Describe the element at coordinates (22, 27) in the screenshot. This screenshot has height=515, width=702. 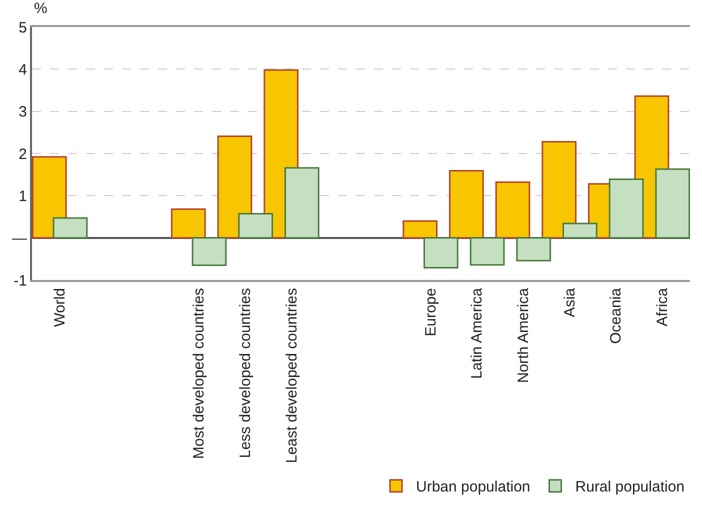
I see `y-tick-label: 5` at that location.